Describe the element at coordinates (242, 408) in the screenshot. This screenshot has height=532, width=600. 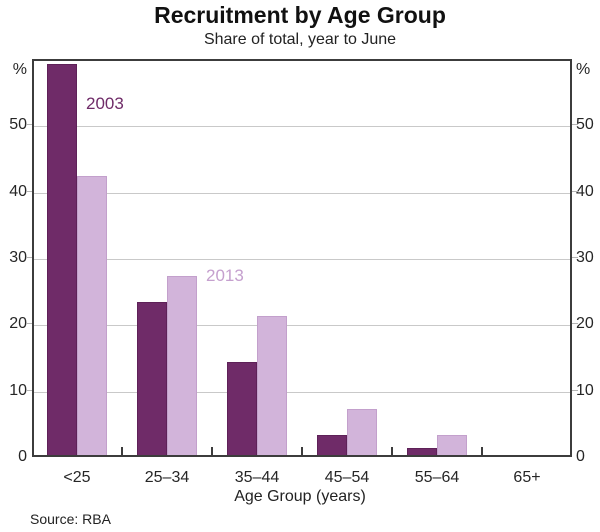
I see `bar-2003-35–44` at that location.